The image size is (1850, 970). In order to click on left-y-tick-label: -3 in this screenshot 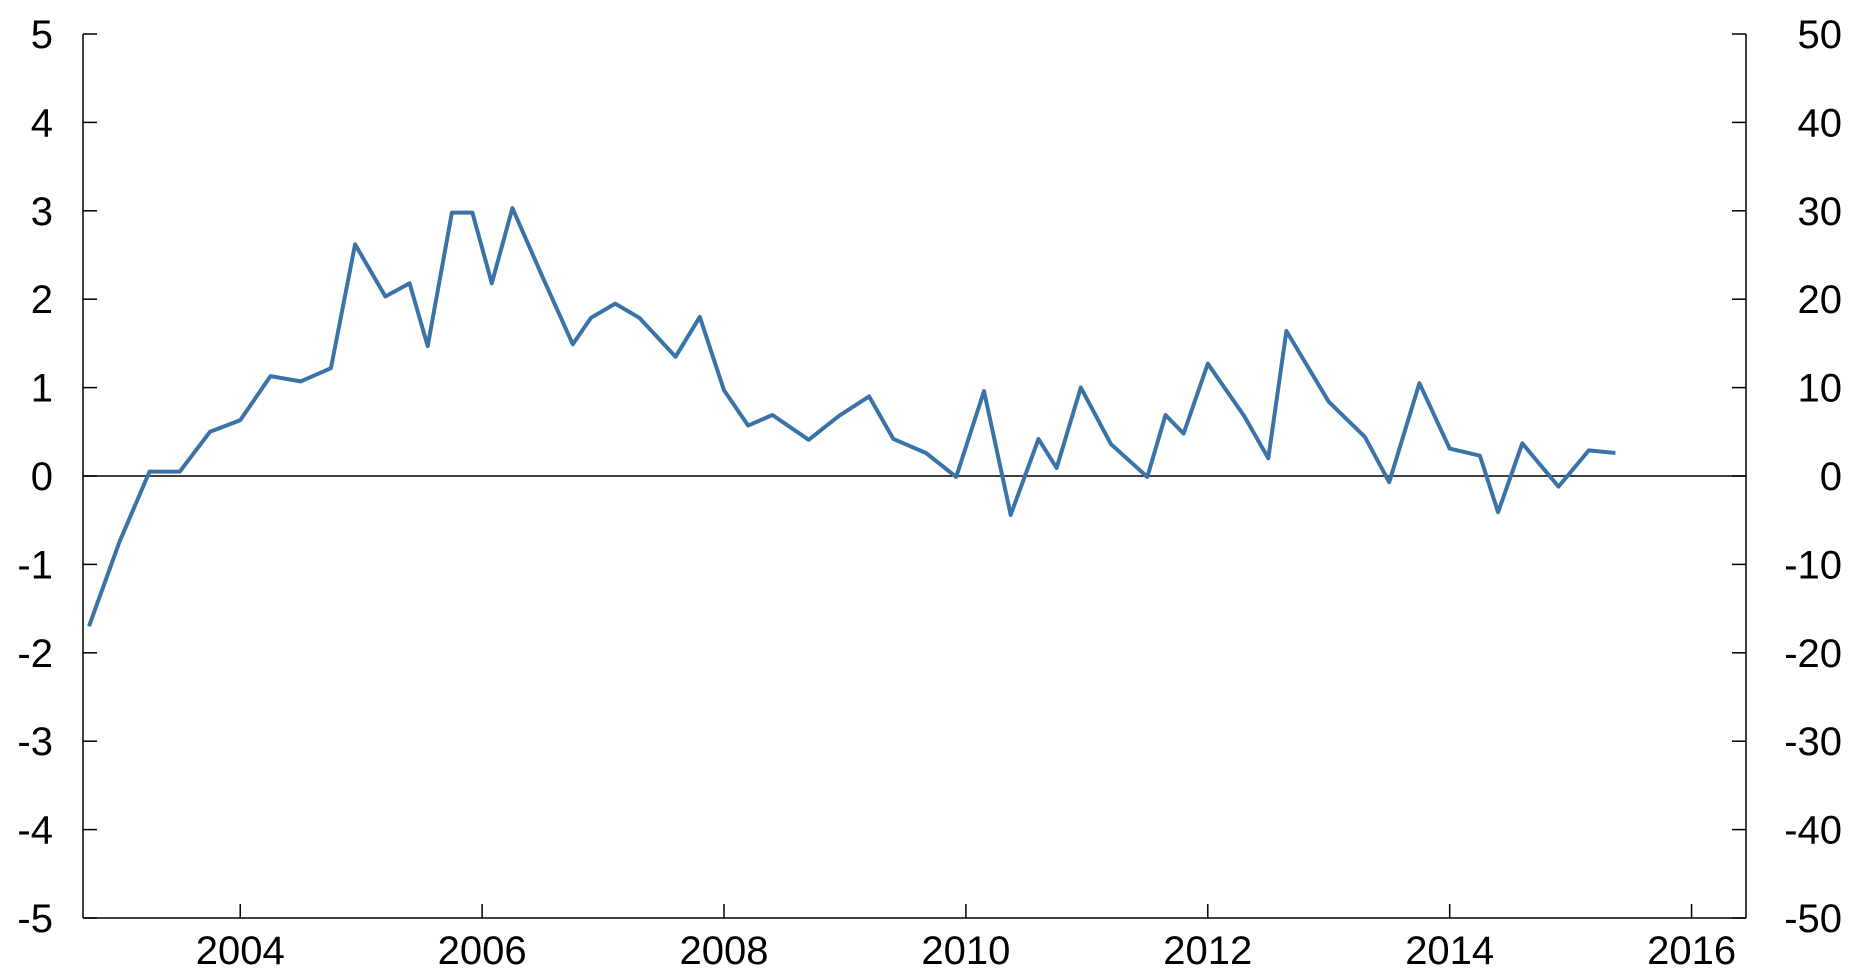, I will do `click(35, 742)`.